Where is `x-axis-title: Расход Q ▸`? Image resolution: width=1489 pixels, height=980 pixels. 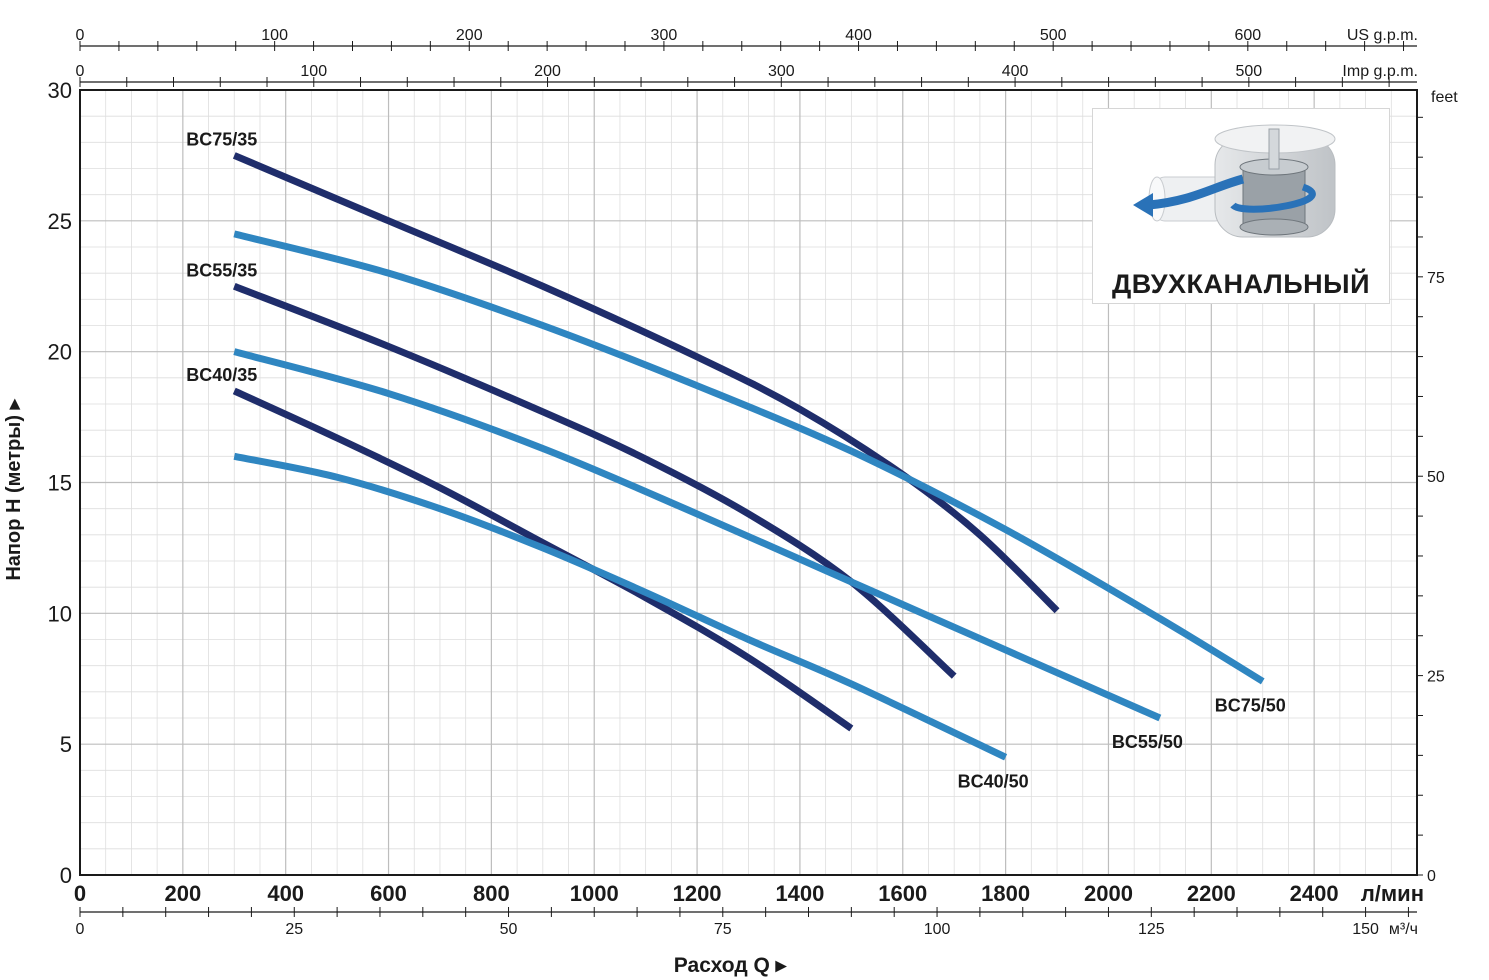 x-axis-title: Расход Q ▸ is located at coordinates (731, 965).